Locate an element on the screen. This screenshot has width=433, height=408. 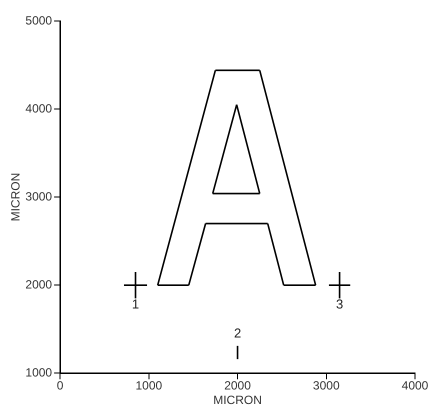
x-tick-label: 2000 is located at coordinates (238, 385).